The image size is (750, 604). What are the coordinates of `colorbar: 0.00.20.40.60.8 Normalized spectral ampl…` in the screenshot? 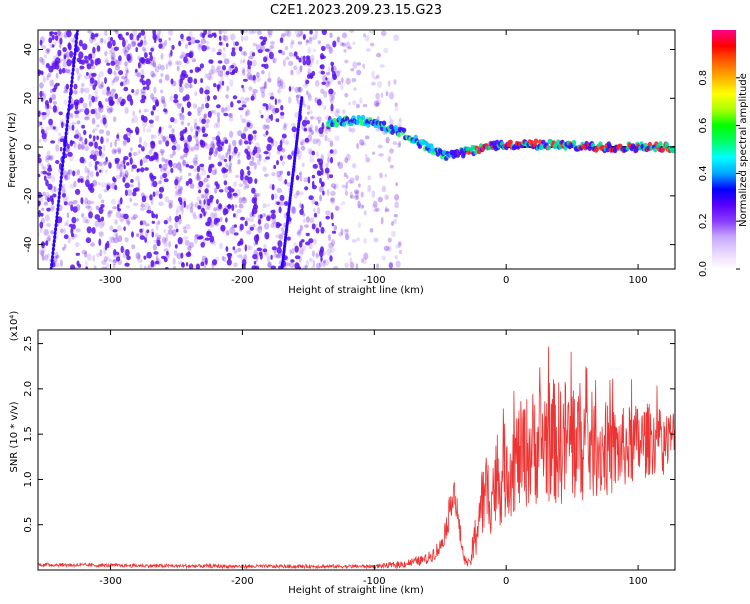 It's located at (723, 153).